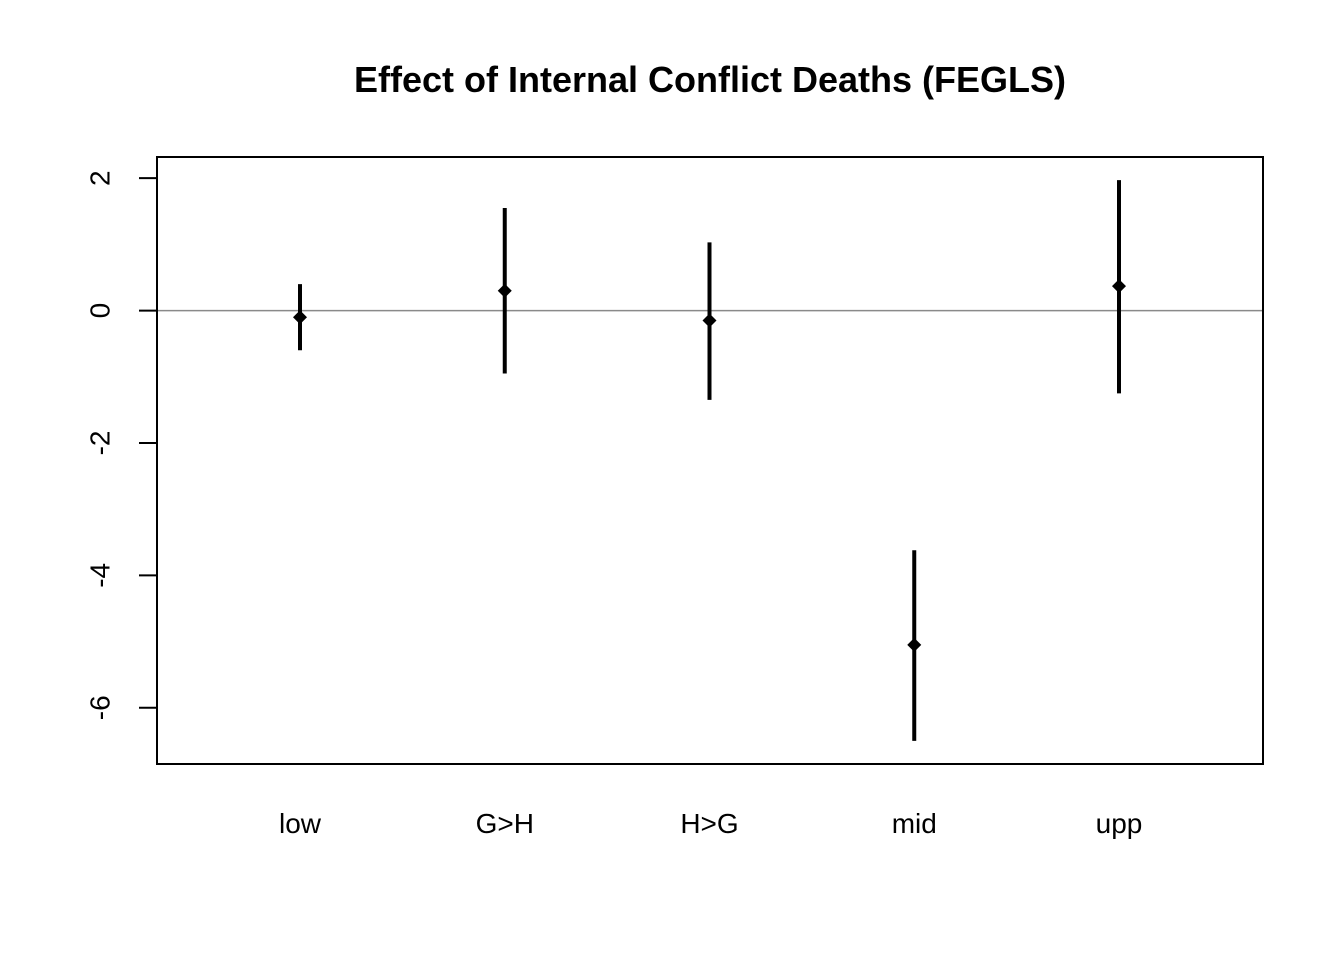 The width and height of the screenshot is (1344, 960). Describe the element at coordinates (1119, 823) in the screenshot. I see `x-category-label: upp` at that location.